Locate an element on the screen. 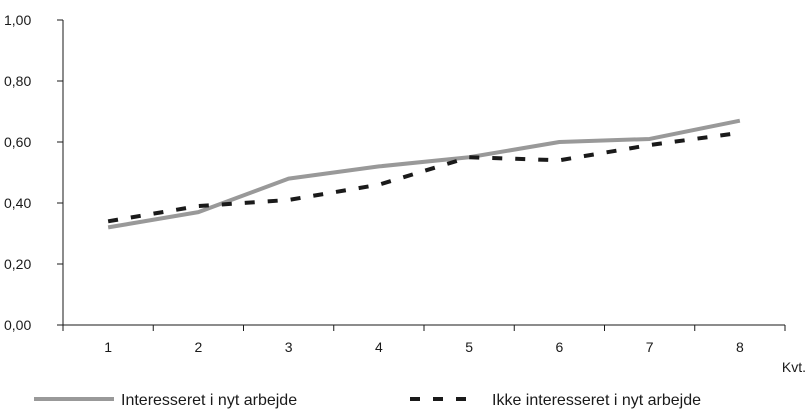  y-tick-label: 1,00 is located at coordinates (17, 20).